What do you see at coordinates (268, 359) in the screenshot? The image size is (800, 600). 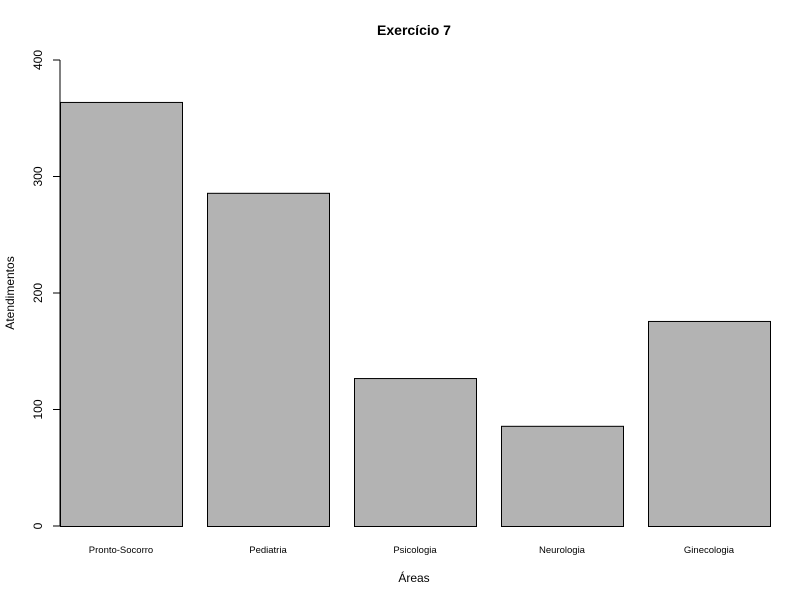 I see `bar-pediatria` at bounding box center [268, 359].